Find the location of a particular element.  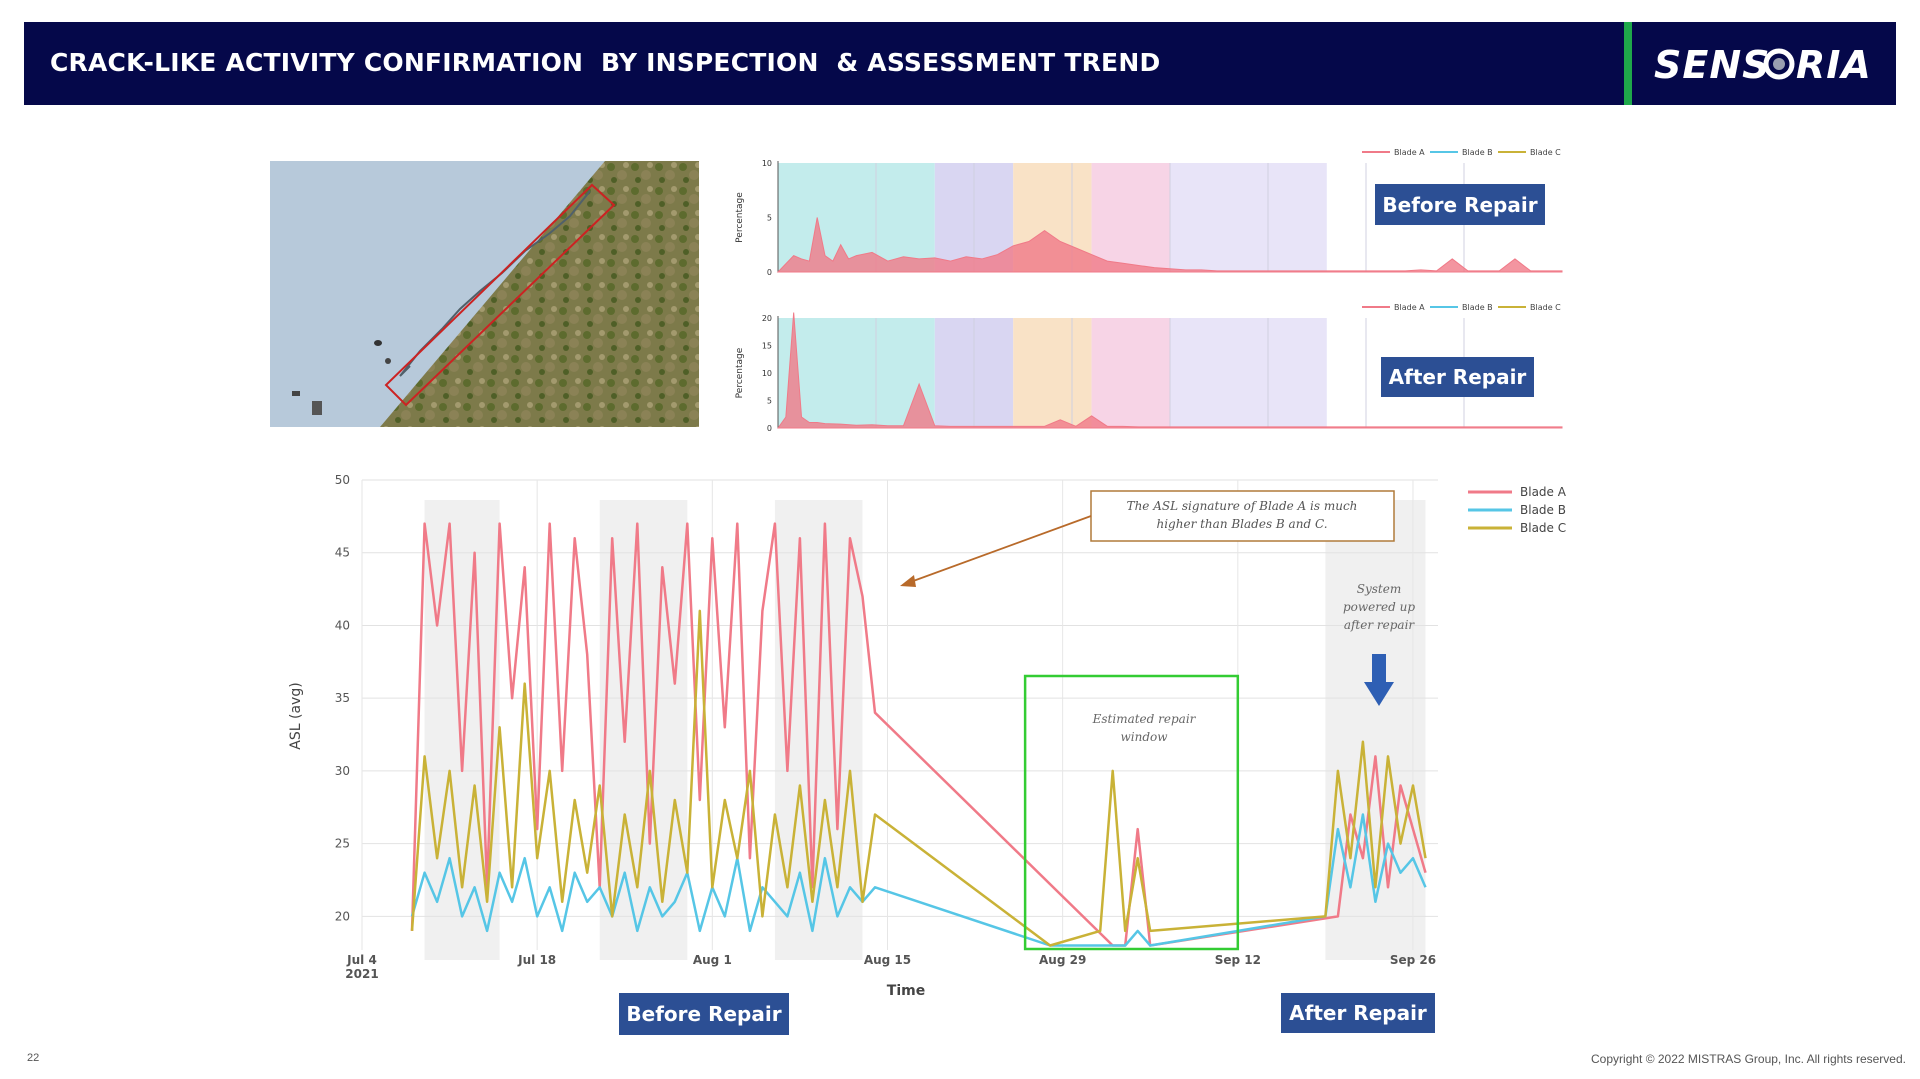

before-repair-label-top: Before Repair is located at coordinates (1460, 204).